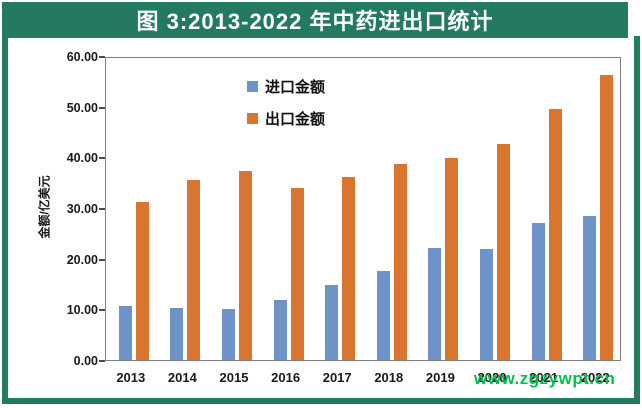  What do you see at coordinates (5, 203) in the screenshot?
I see `frame-border-left` at bounding box center [5, 203].